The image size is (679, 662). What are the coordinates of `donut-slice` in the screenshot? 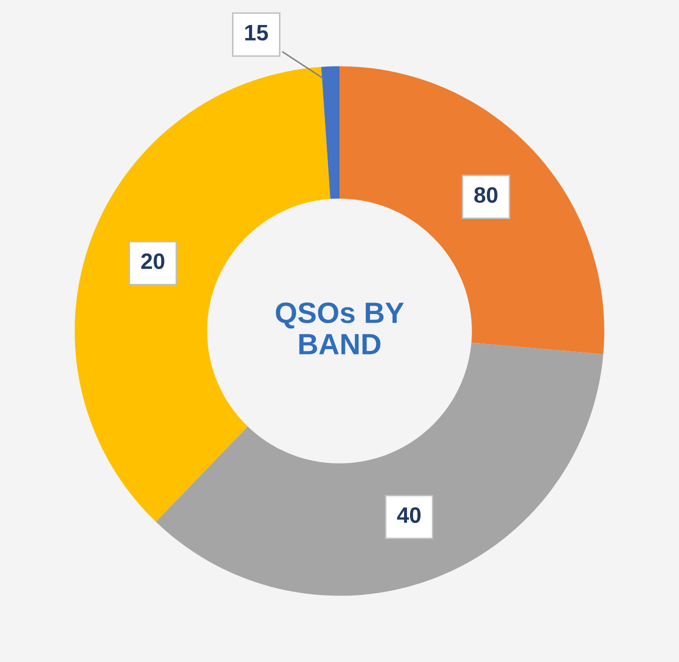 It's located at (330, 132).